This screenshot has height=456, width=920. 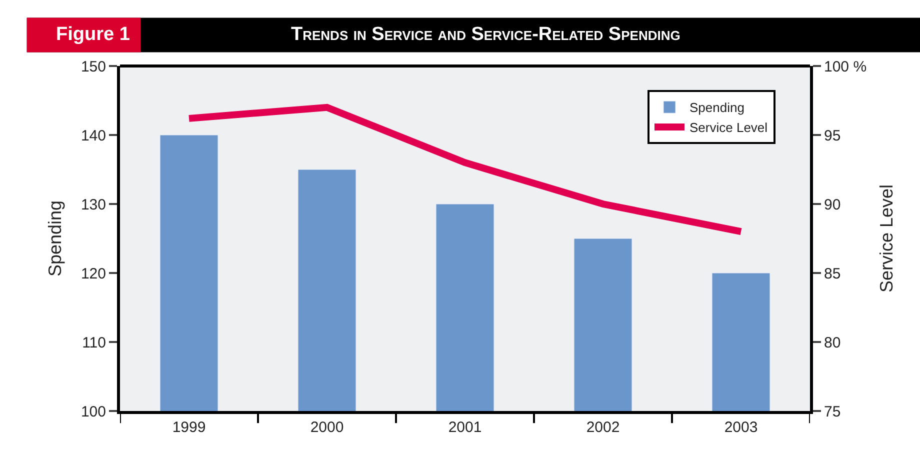 I want to click on x-tick-label: 1999, so click(x=189, y=427).